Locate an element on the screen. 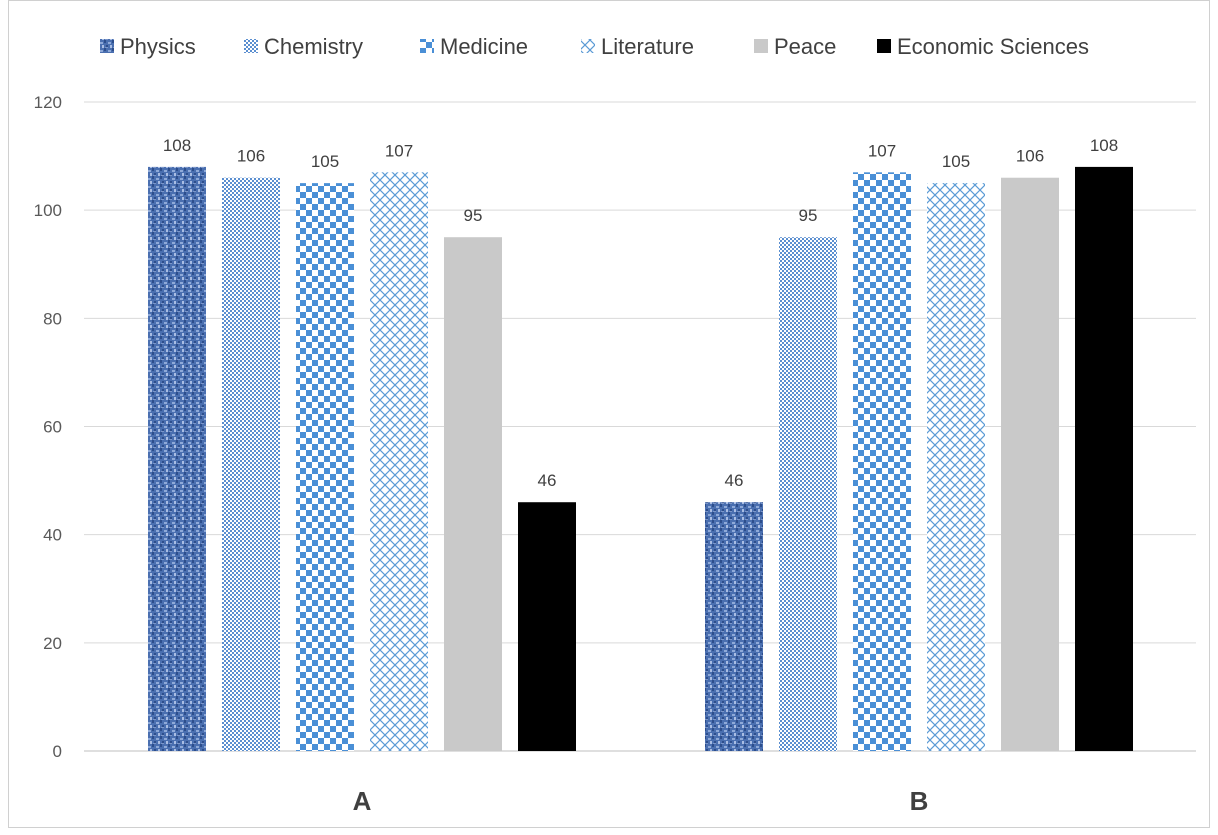 The image size is (1218, 835). legend-label: Medicine is located at coordinates (484, 46).